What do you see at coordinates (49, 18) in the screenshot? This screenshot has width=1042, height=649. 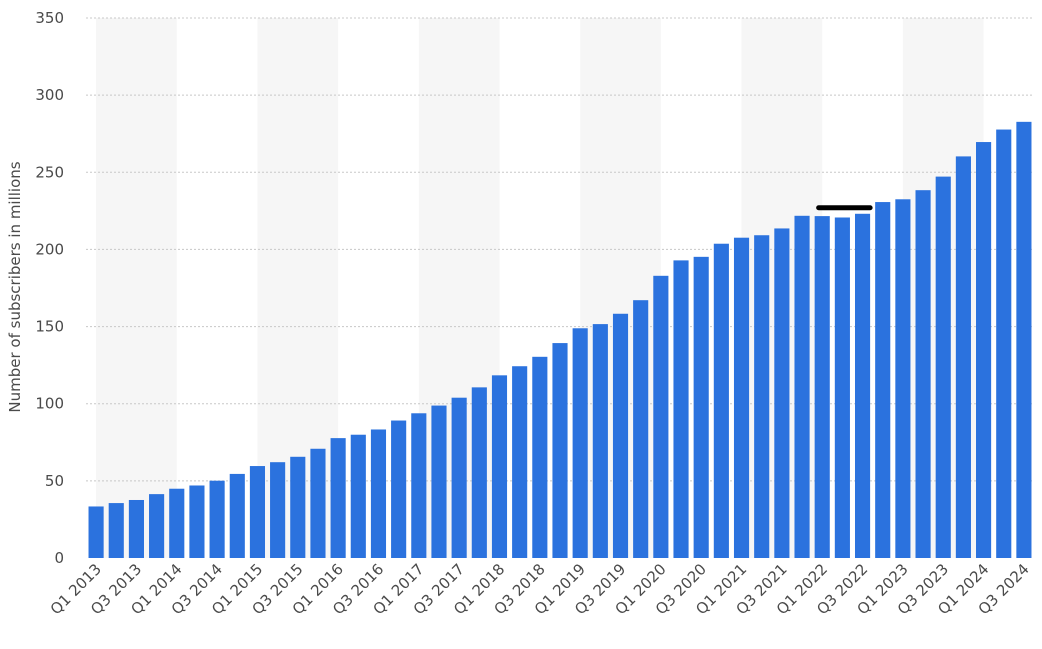 I see `y-tick-label: 350` at bounding box center [49, 18].